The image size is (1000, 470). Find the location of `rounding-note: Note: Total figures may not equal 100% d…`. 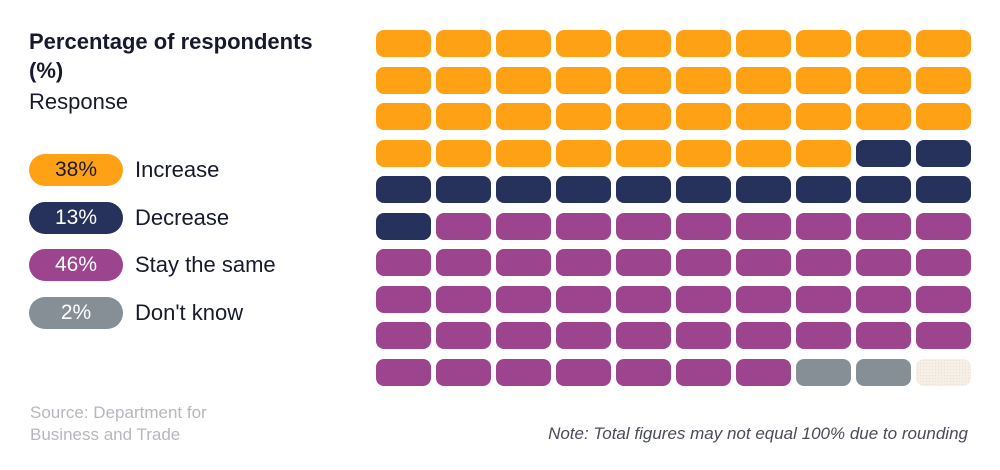

rounding-note: Note: Total figures may not equal 100% d… is located at coordinates (758, 433).